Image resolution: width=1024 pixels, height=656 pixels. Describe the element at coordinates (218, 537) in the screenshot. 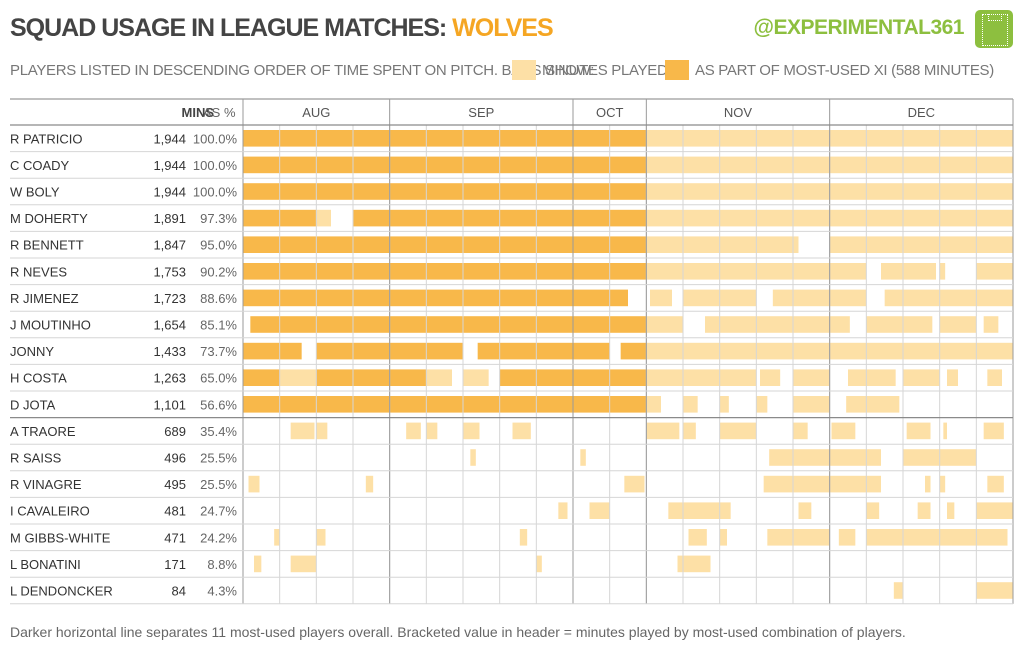

I see `player-pct: 24.2%` at that location.